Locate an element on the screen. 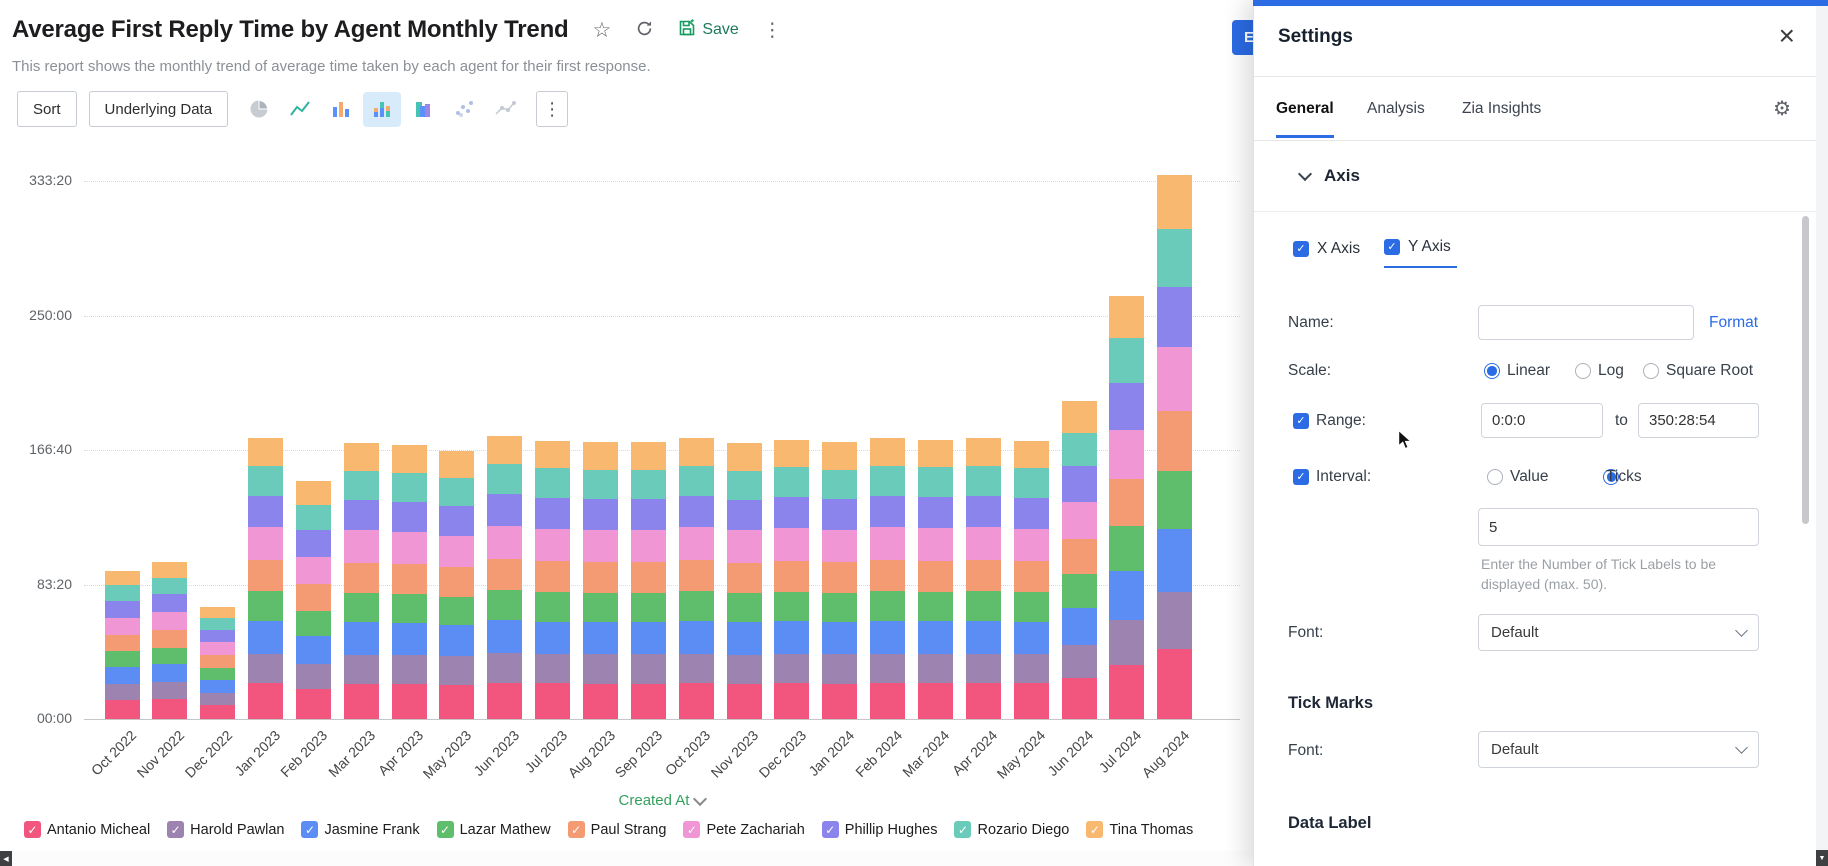  x-axis-field-label: Created At is located at coordinates (662, 800).